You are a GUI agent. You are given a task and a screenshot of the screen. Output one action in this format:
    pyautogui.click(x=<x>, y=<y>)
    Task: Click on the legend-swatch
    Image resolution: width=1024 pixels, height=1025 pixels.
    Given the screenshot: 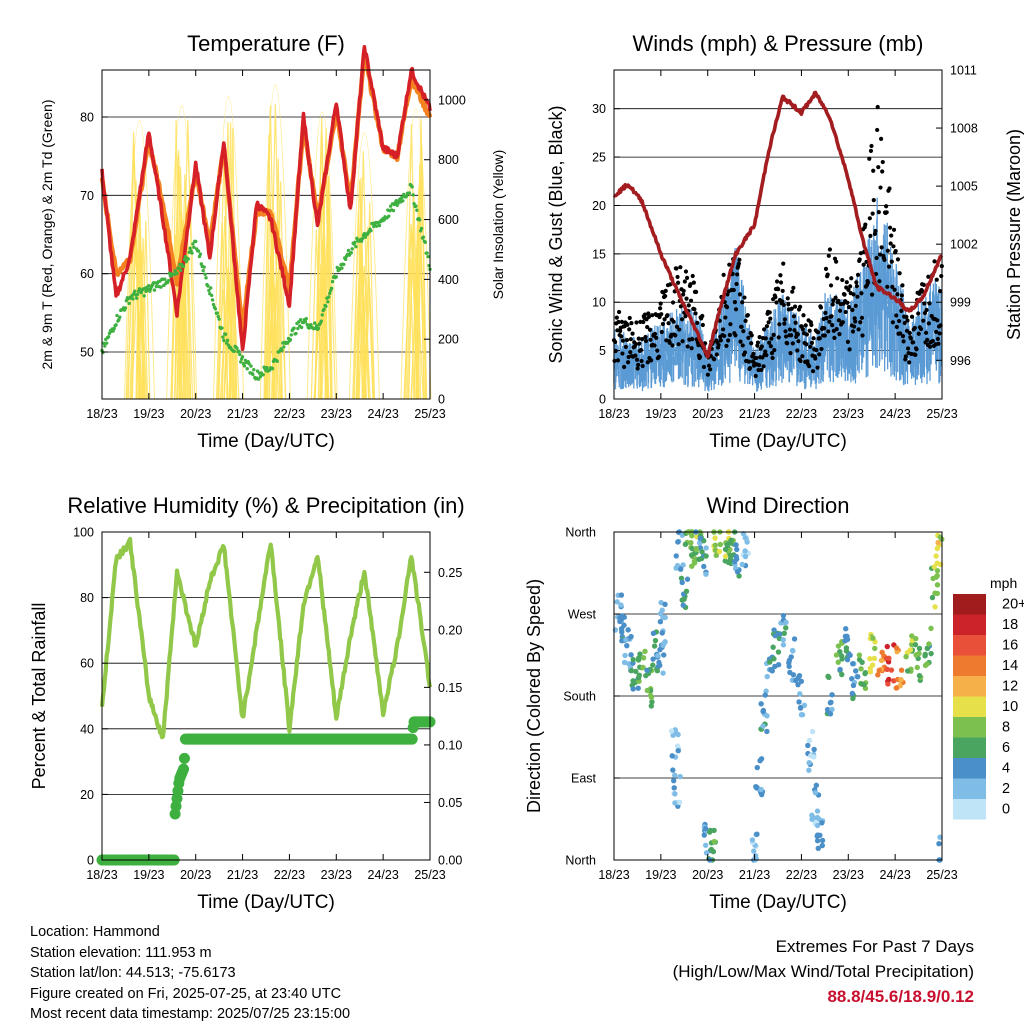 What is the action you would take?
    pyautogui.click(x=969, y=665)
    